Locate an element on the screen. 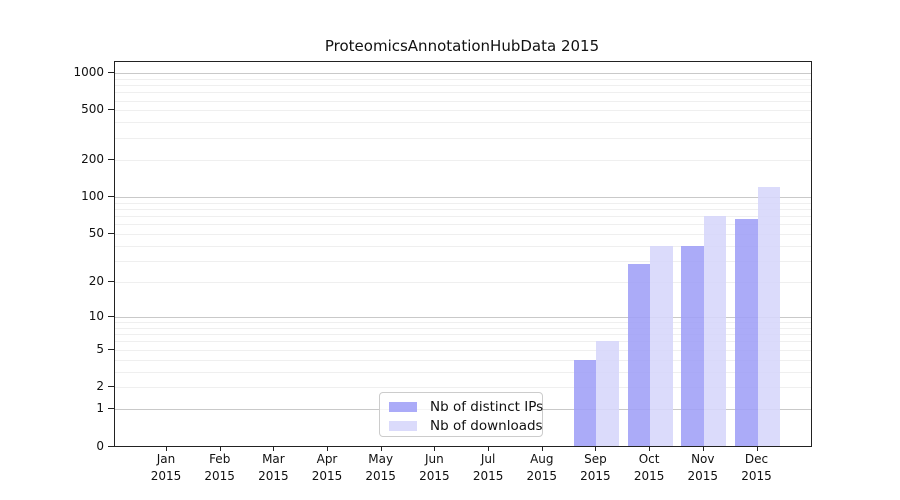 The width and height of the screenshot is (900, 500). x-tick-mark-aug is located at coordinates (542, 448).